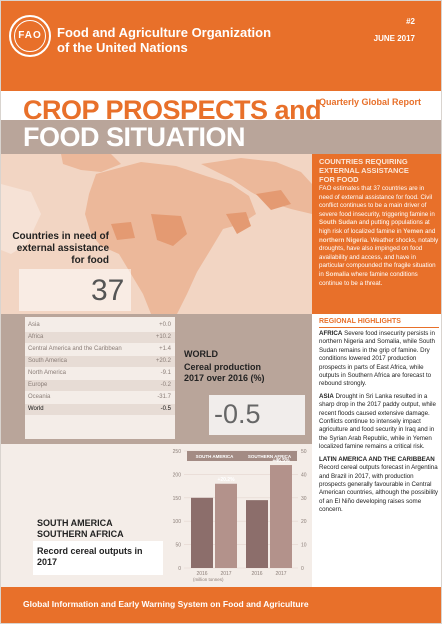  Describe the element at coordinates (177, 499) in the screenshot. I see `left-tick-label: 150` at that location.